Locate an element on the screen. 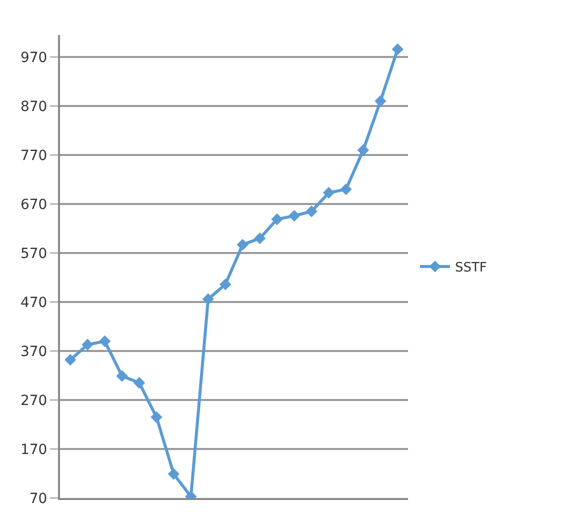 This screenshot has height=518, width=583. y-tick-label: 570 is located at coordinates (34, 254).